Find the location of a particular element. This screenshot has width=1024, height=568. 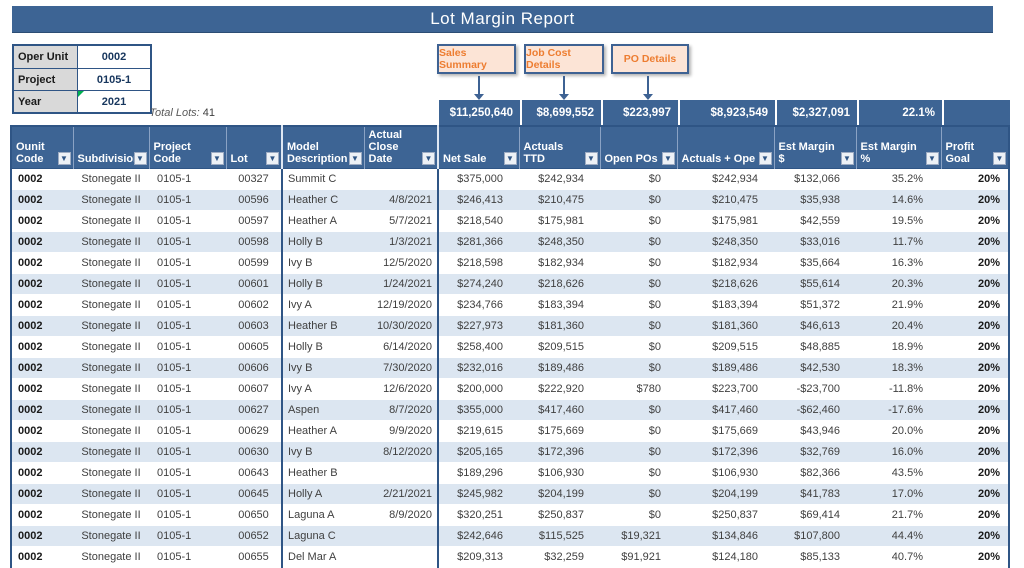

cell-lot: 00655 is located at coordinates (253, 557).